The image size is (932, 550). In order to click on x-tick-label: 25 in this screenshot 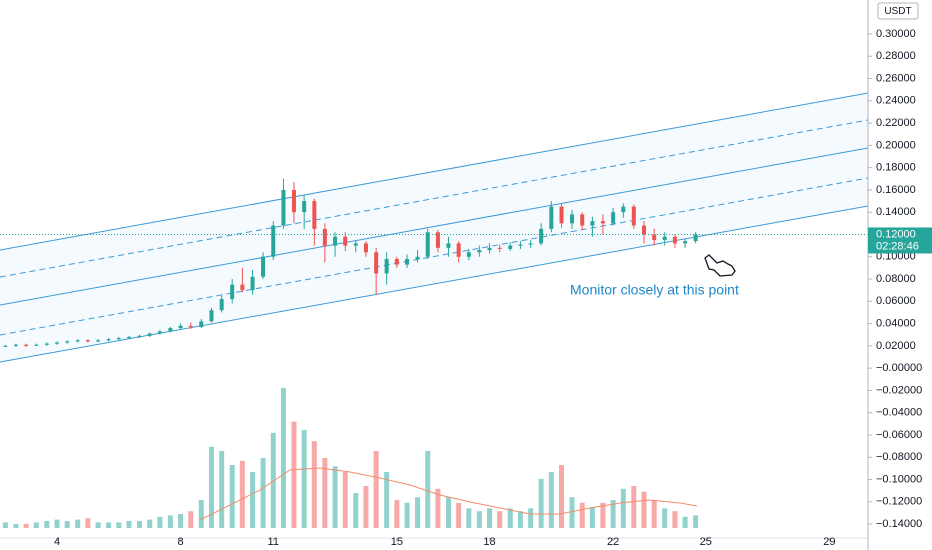, I will do `click(706, 542)`.